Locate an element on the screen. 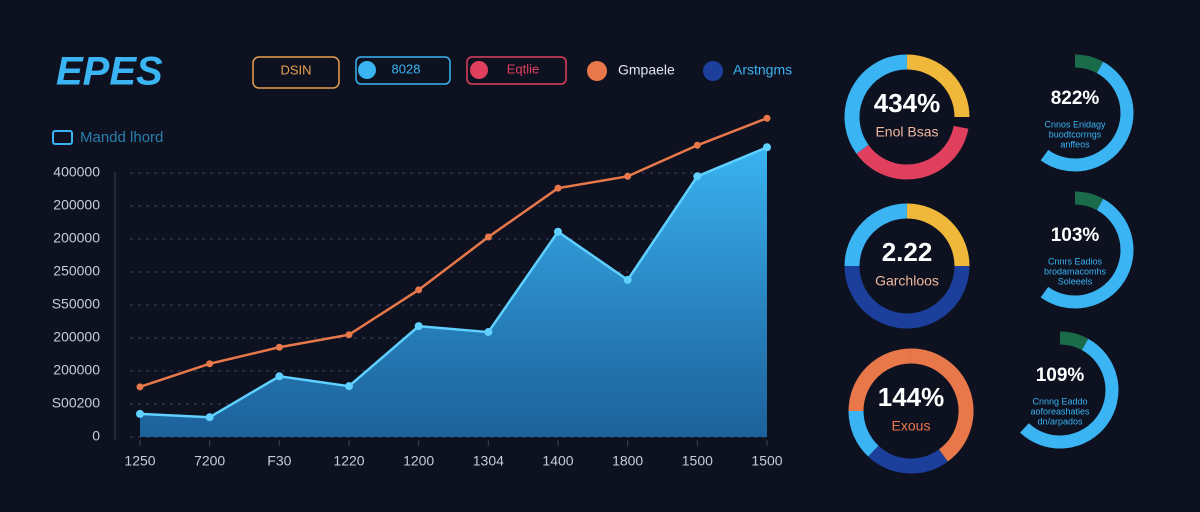 The image size is (1200, 512). gauge-caption: Soleeels is located at coordinates (1075, 281).